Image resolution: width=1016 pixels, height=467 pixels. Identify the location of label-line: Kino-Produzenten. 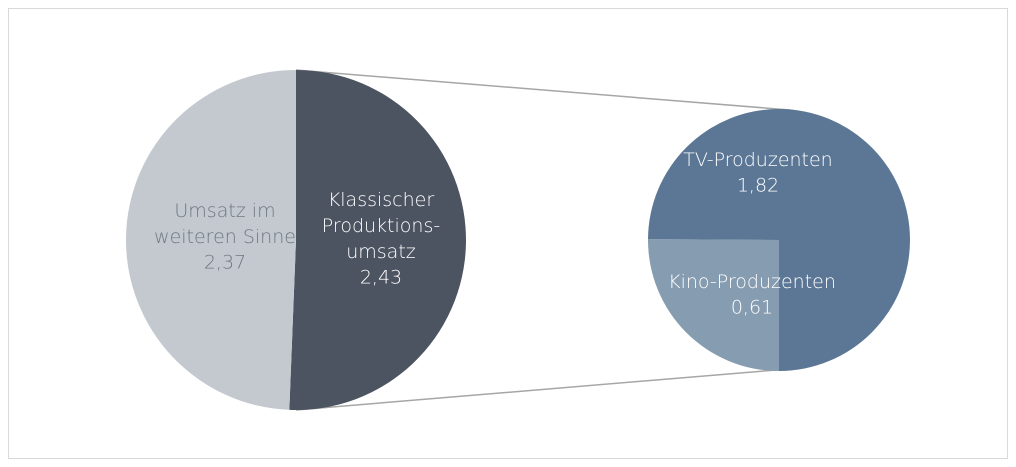
(752, 282).